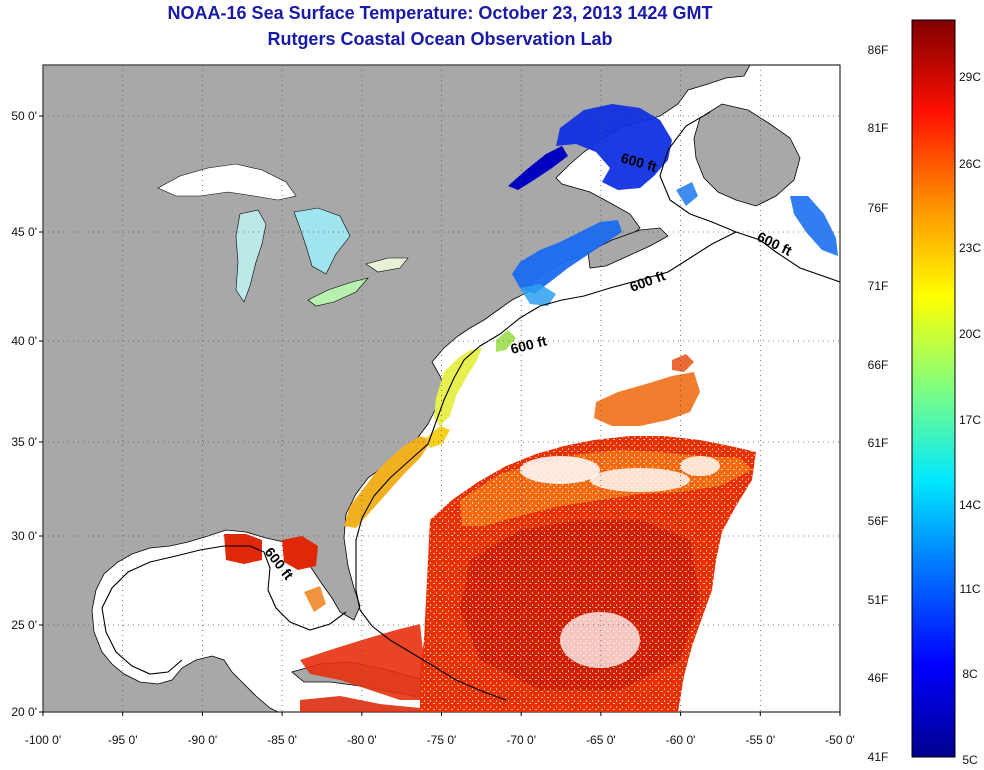 This screenshot has width=984, height=770. What do you see at coordinates (282, 740) in the screenshot?
I see `x-tick-label: -85 0'` at bounding box center [282, 740].